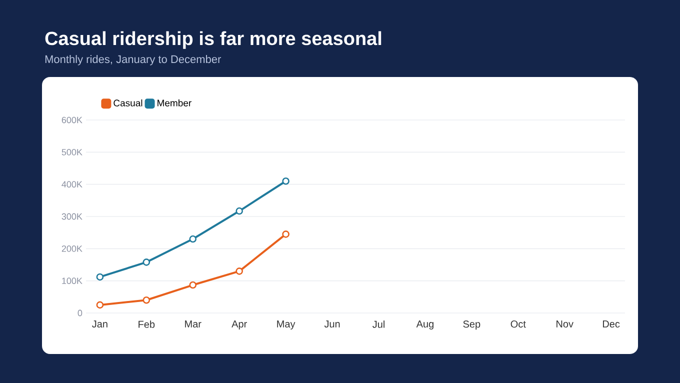  I want to click on legend-label: Casual, so click(128, 102).